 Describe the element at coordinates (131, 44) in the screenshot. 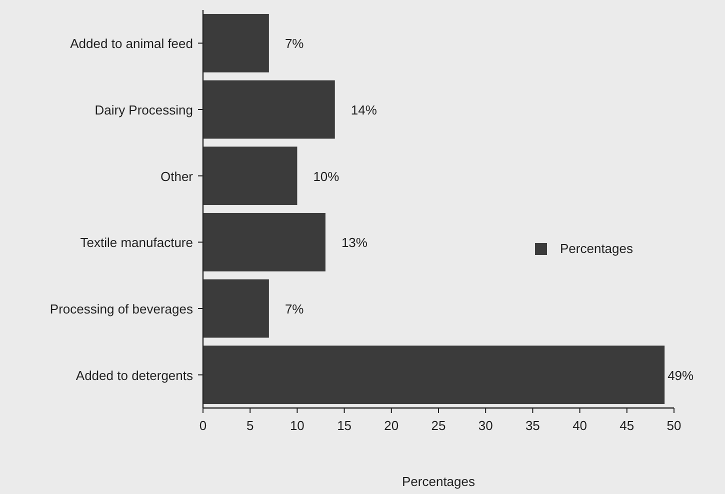

I see `y-tick-label: Added to animal feed` at that location.